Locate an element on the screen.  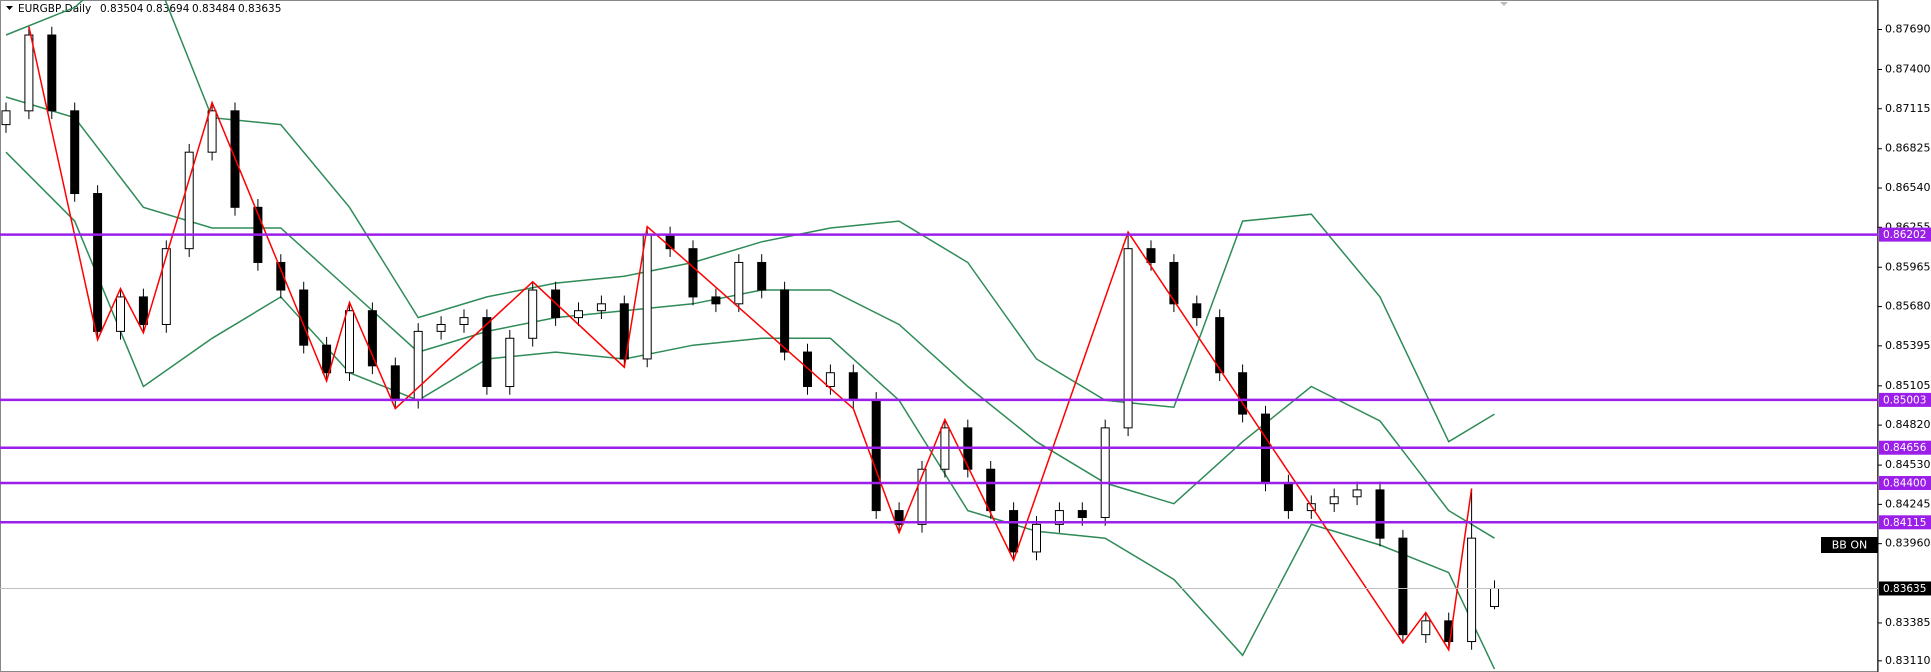
current-price-box is located at coordinates (1905, 588).